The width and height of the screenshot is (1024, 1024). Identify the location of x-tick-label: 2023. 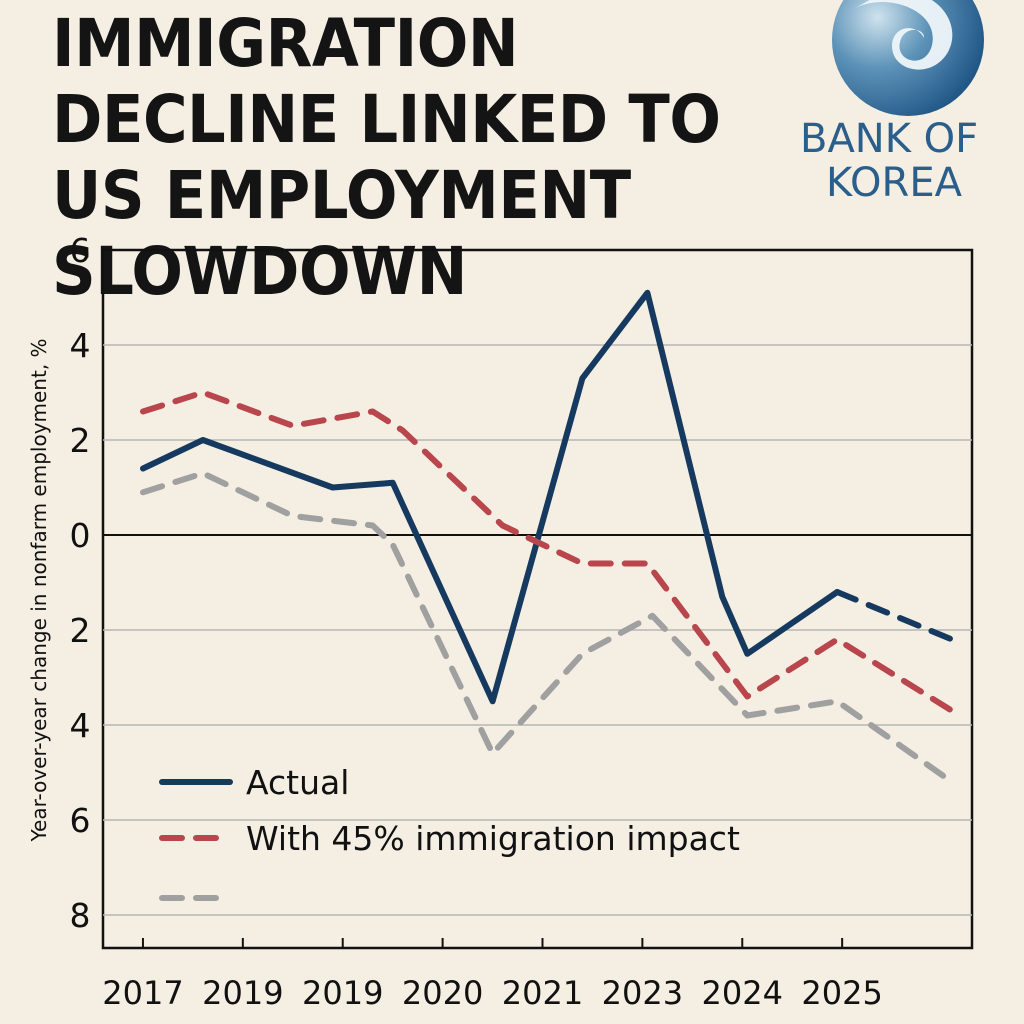
(642, 993).